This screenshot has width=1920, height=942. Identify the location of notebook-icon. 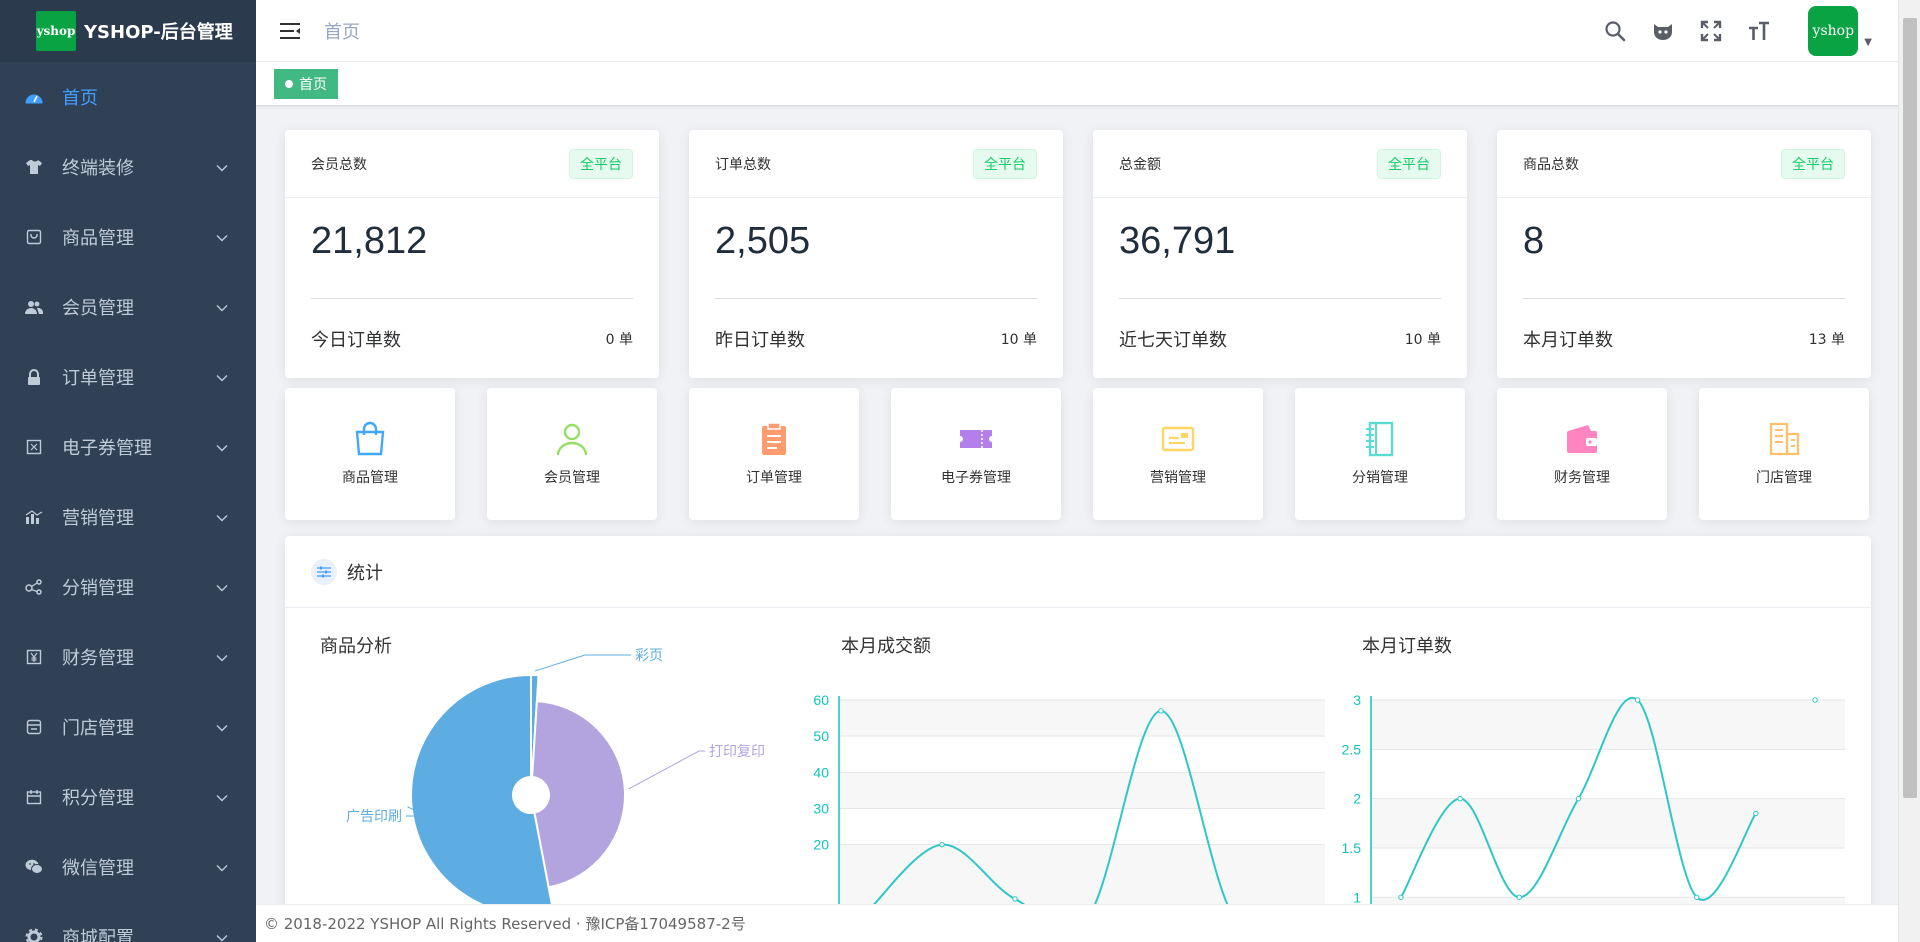
(1380, 439).